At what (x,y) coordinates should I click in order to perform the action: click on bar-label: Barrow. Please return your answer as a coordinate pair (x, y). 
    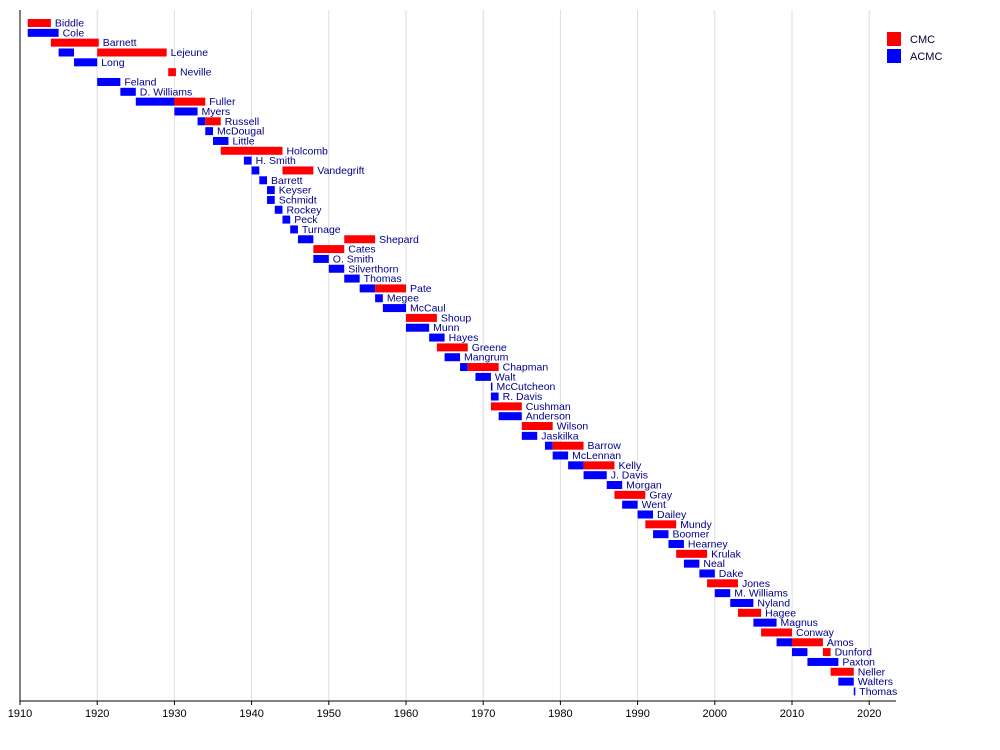
    Looking at the image, I should click on (605, 446).